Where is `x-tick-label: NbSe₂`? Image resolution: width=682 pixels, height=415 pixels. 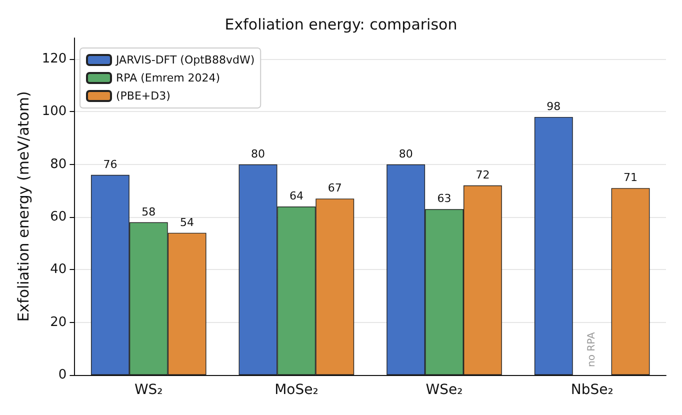
x-tick-label: NbSe₂ is located at coordinates (592, 390).